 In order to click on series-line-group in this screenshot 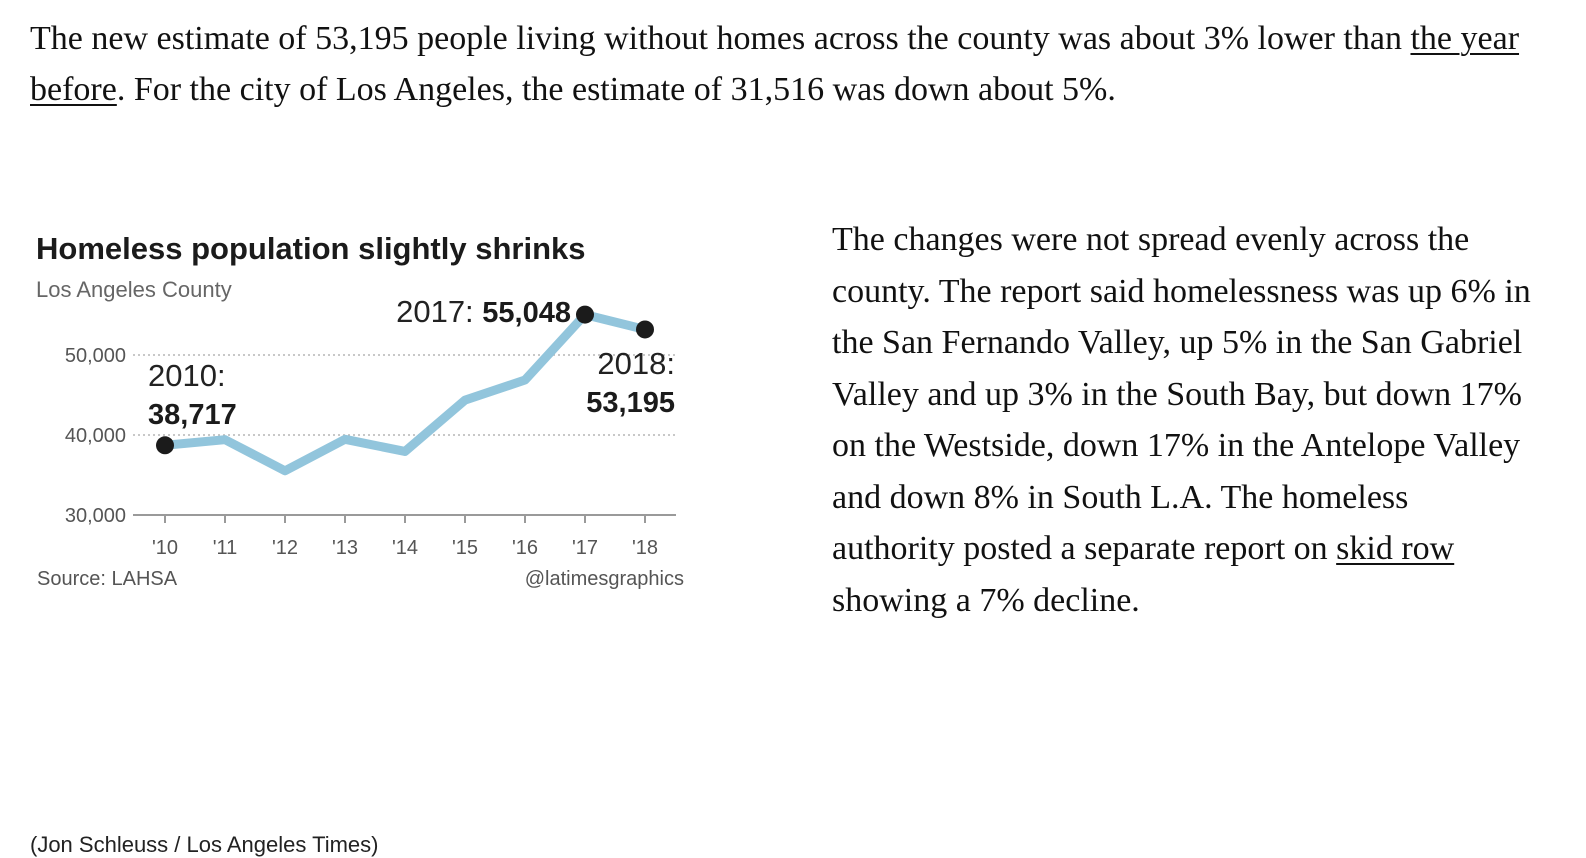, I will do `click(405, 393)`.